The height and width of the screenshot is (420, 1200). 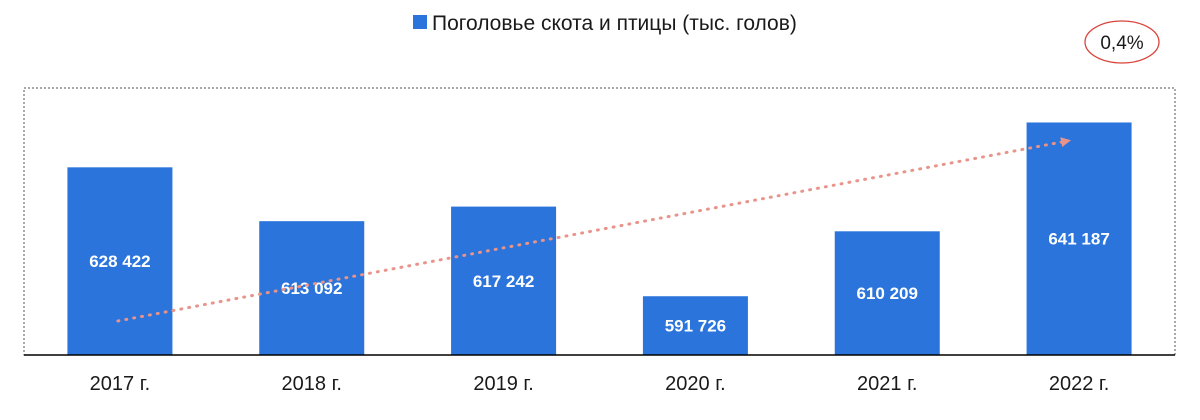 I want to click on bar-value-label: 617 242, so click(x=503, y=281).